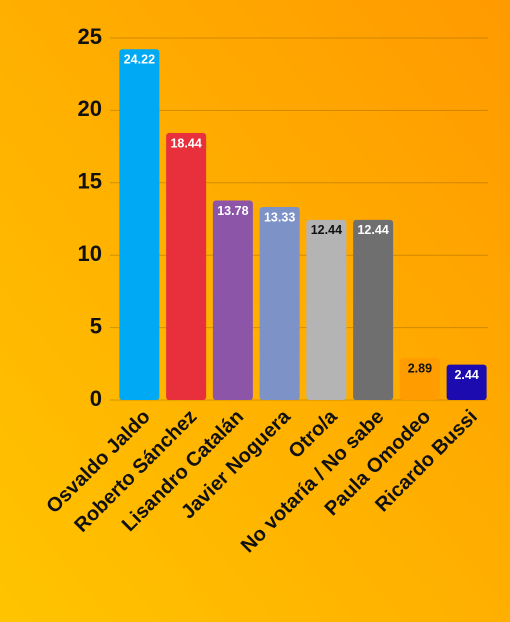  Describe the element at coordinates (185, 143) in the screenshot. I see `value-label: 18.44` at that location.